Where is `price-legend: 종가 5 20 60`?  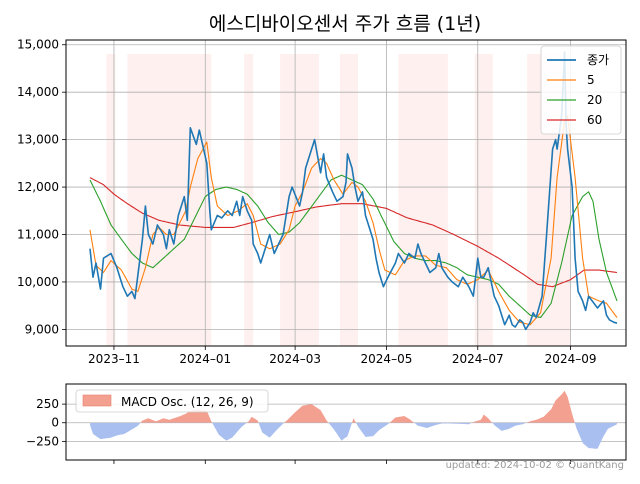 price-legend: 종가 5 20 60 is located at coordinates (581, 90).